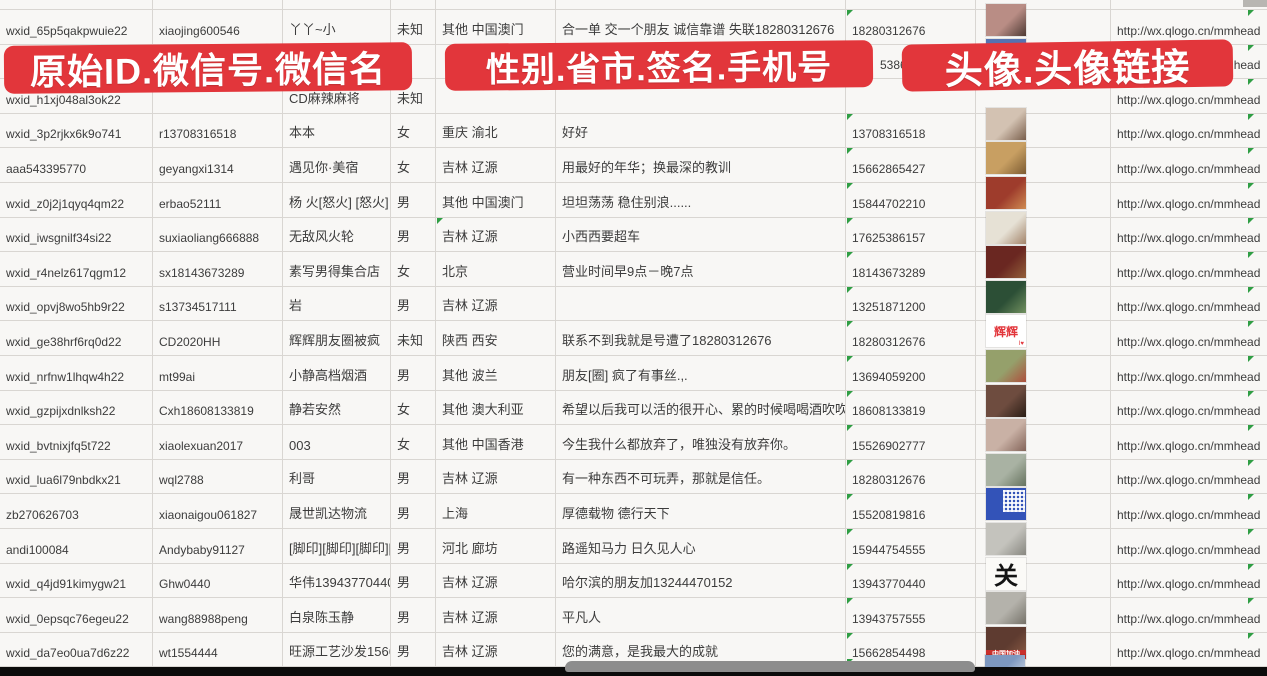 This screenshot has width=1267, height=676. I want to click on cell-original-id: wxid_h1xj048al3ok22, so click(63, 99).